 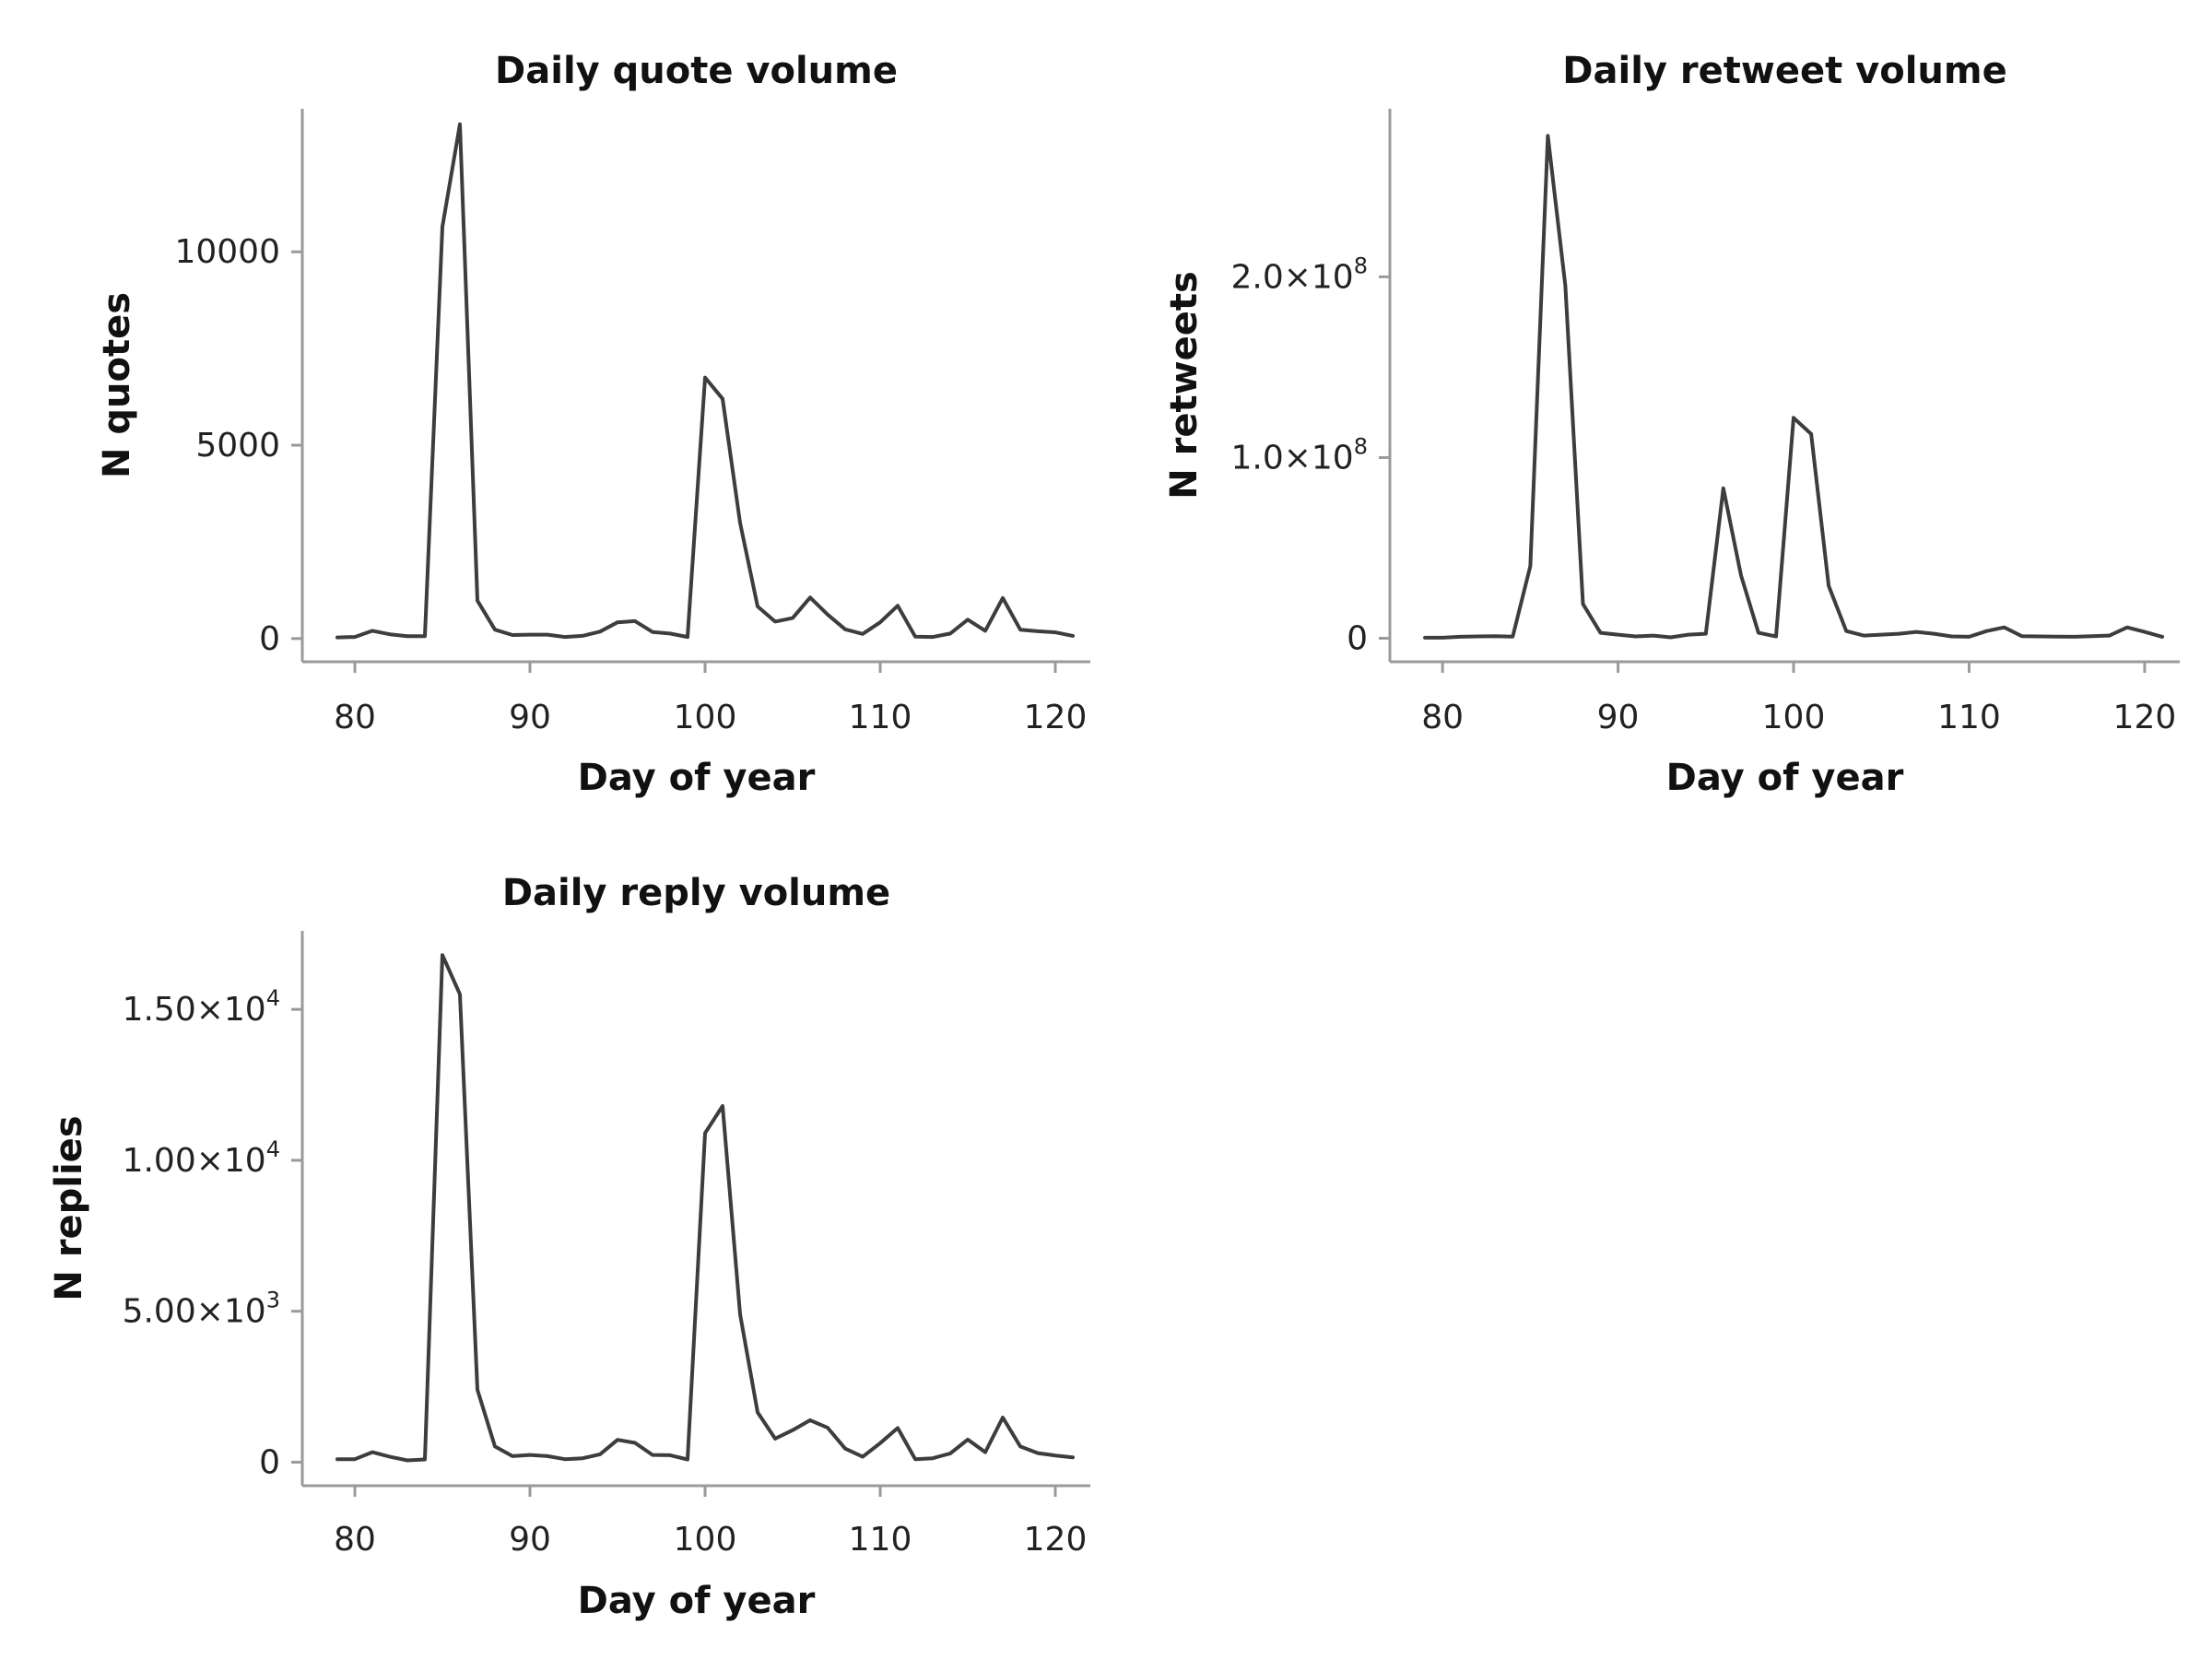 What do you see at coordinates (194, 1312) in the screenshot?
I see `y-tick-base: 5.00×10` at bounding box center [194, 1312].